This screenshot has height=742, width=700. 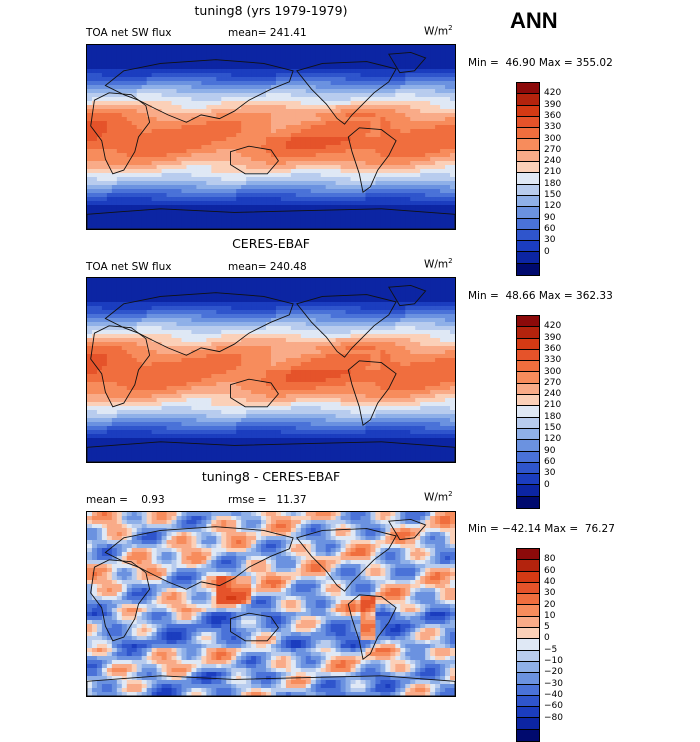 What do you see at coordinates (552, 184) in the screenshot?
I see `colorbar-tick-label: 180` at bounding box center [552, 184].